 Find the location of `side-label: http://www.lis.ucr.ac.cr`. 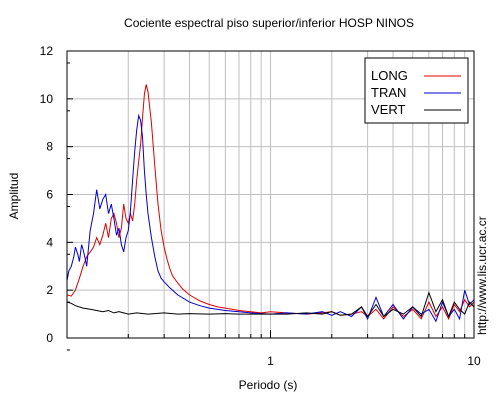

side-label: http://www.lis.ucr.ac.cr is located at coordinates (482, 275).